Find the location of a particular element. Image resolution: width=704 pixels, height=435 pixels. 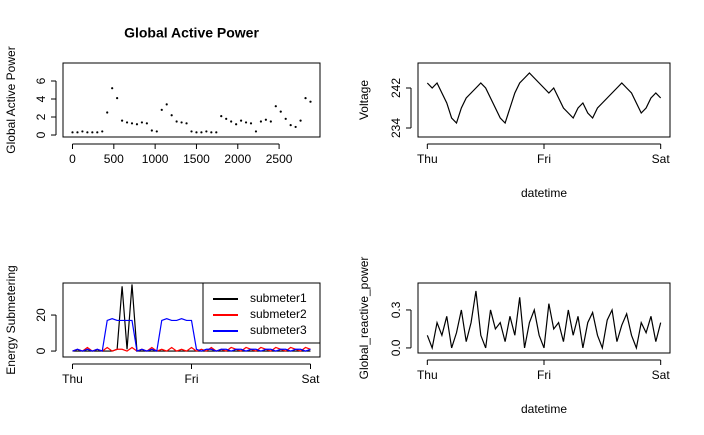

y-tick-label: 0.0 is located at coordinates (396, 347).